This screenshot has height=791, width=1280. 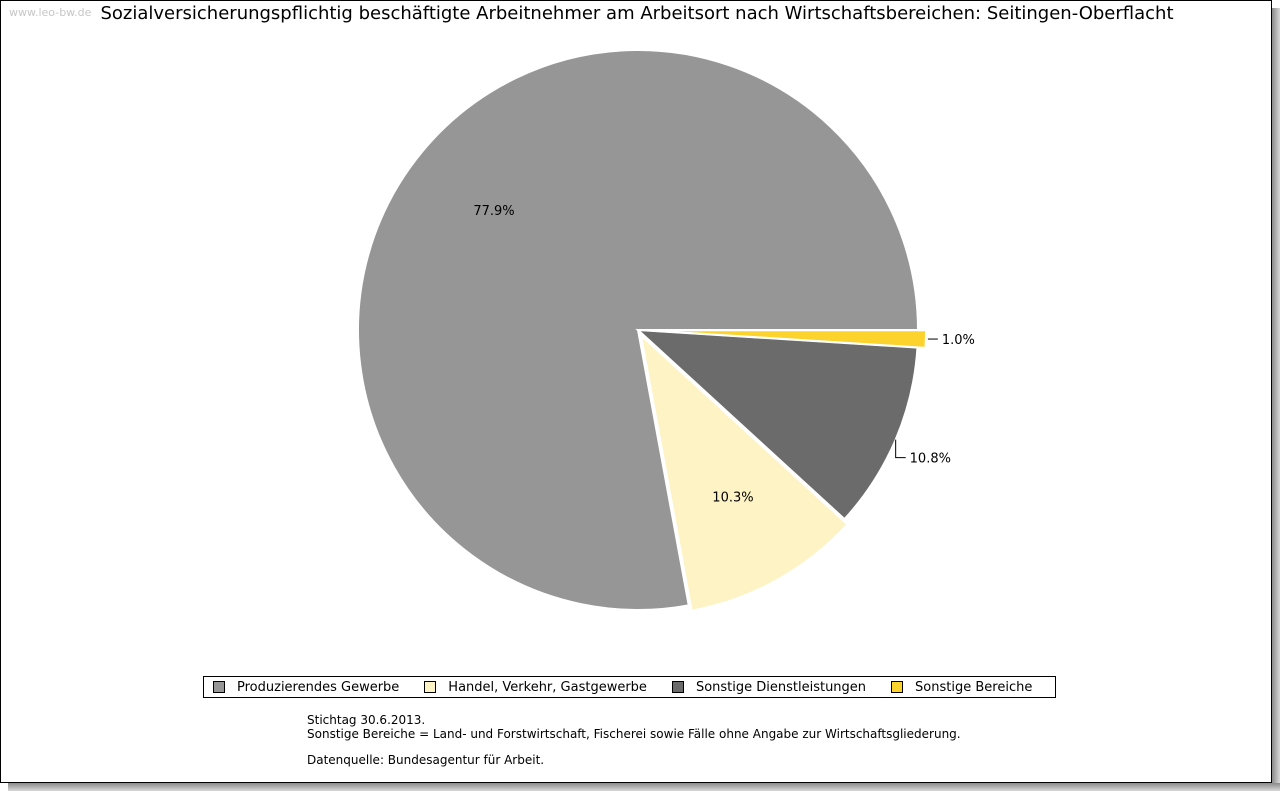 What do you see at coordinates (318, 687) in the screenshot?
I see `legend-label: Produzierendes Gewerbe` at bounding box center [318, 687].